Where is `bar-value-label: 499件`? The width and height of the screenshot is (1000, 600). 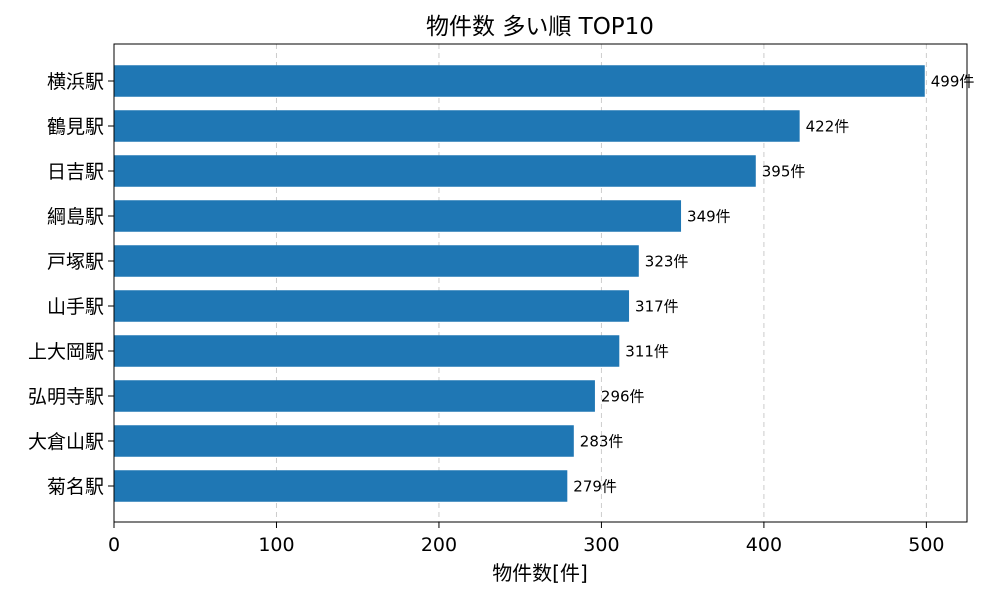 bar-value-label: 499件 is located at coordinates (953, 82).